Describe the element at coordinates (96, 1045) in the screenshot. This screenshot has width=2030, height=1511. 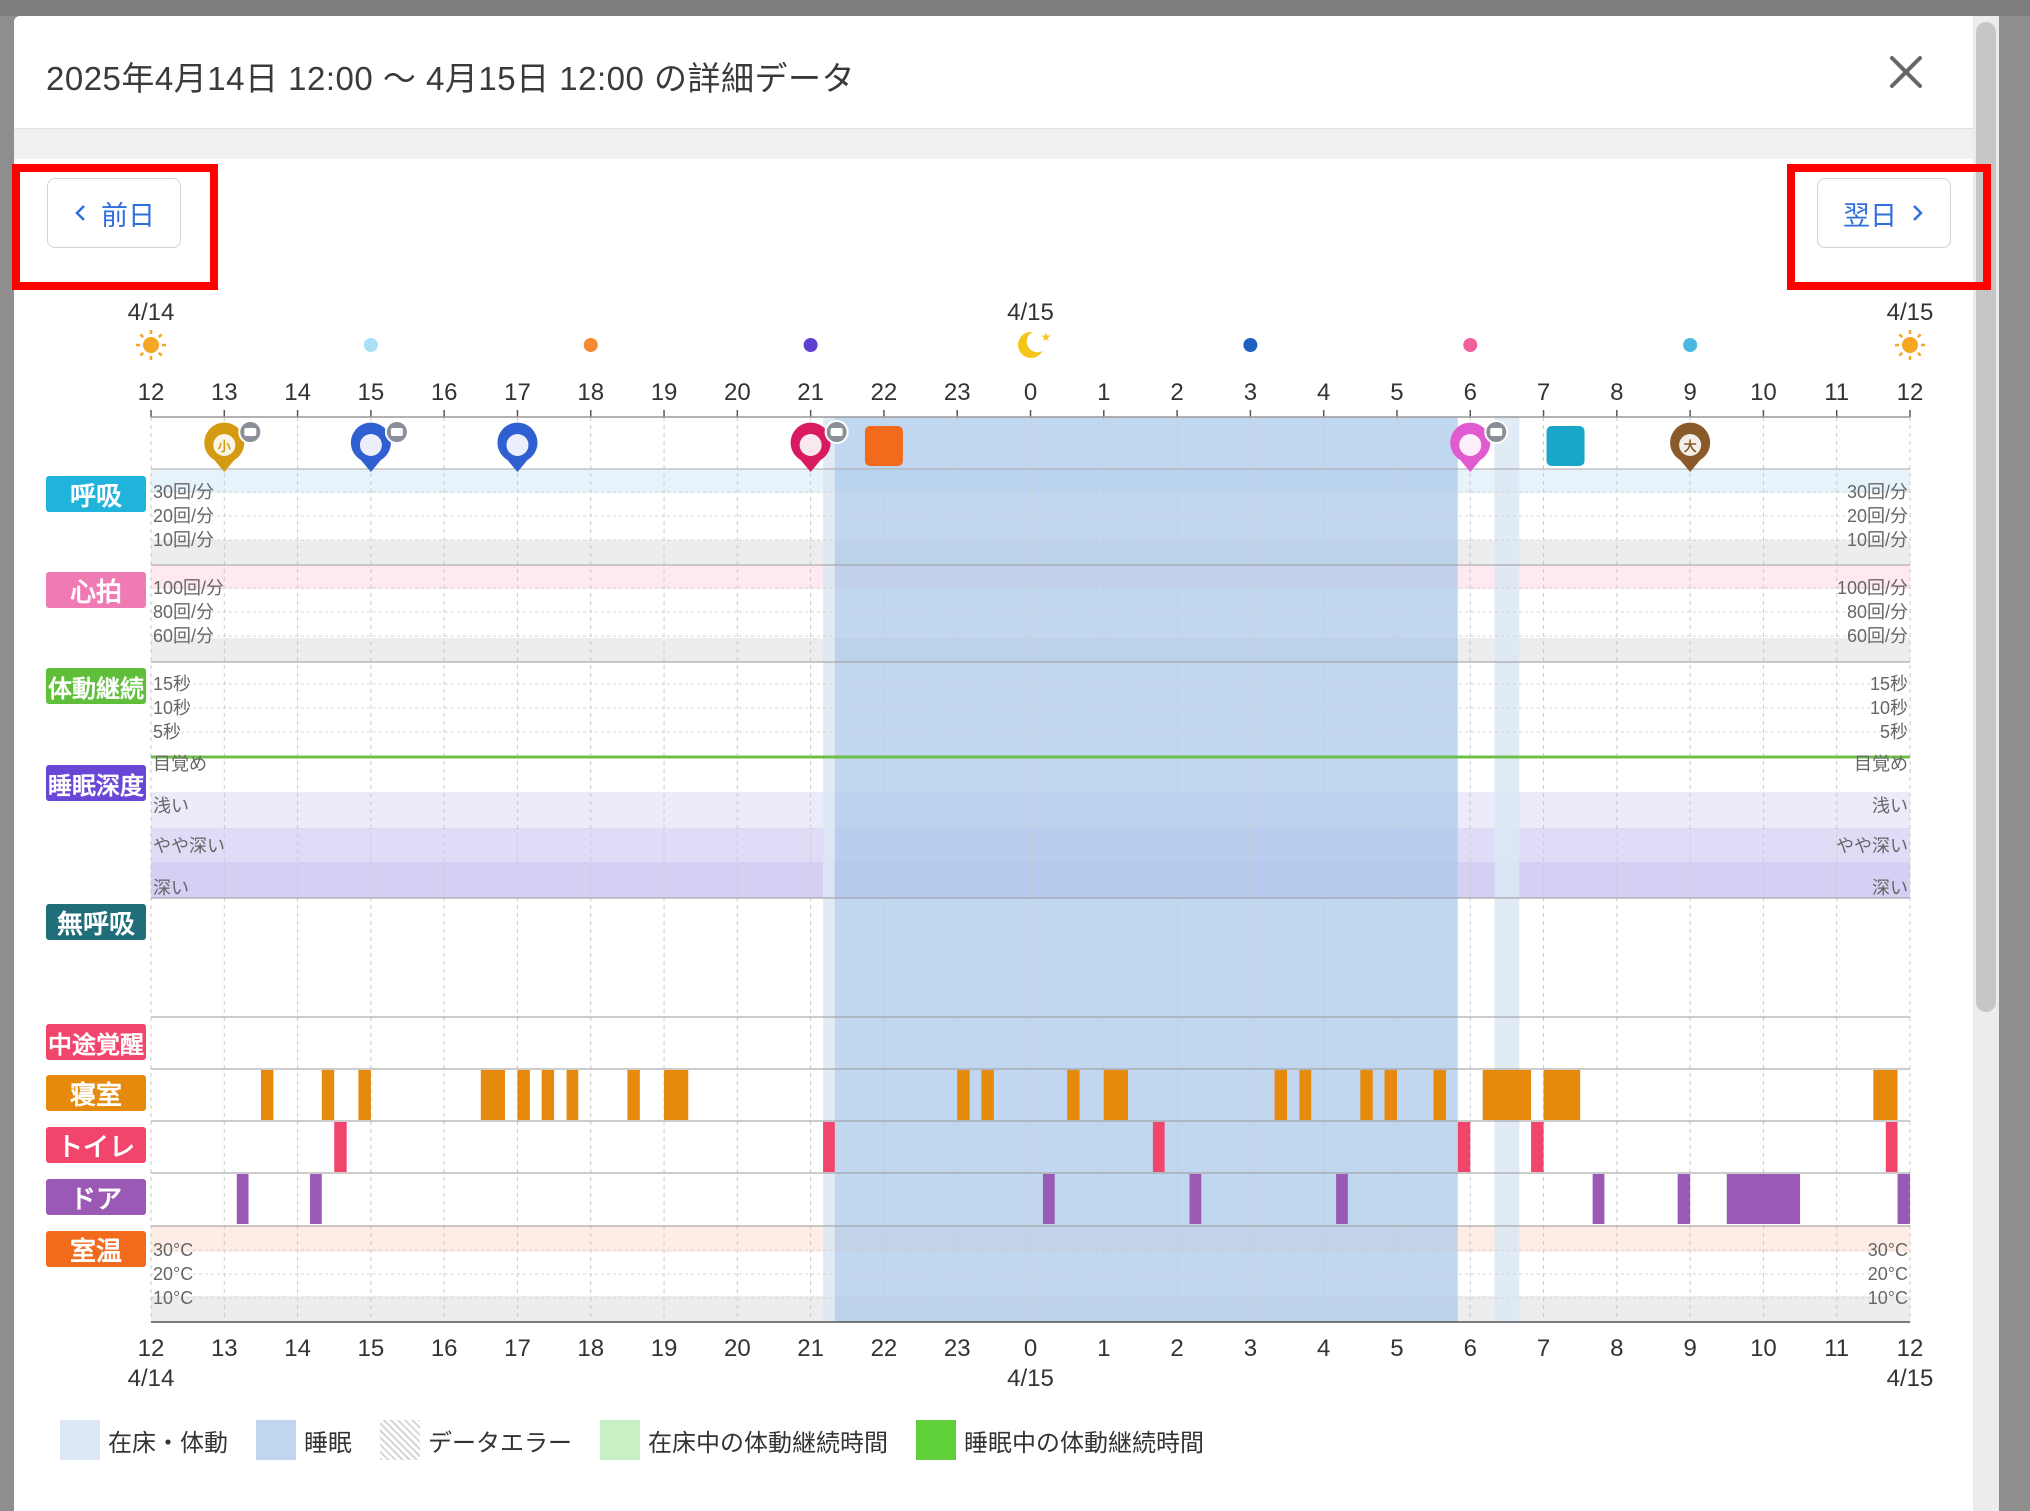
I see `category-mid-awakening-label: 中途覚醒` at that location.